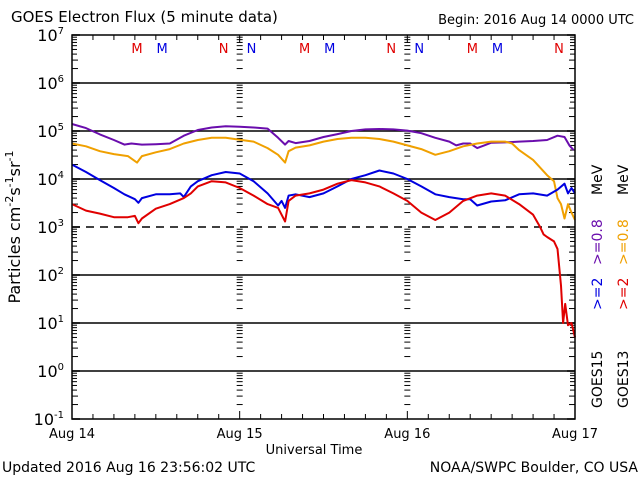  What do you see at coordinates (50, 83) in the screenshot?
I see `y-tick-label: 106` at bounding box center [50, 83].